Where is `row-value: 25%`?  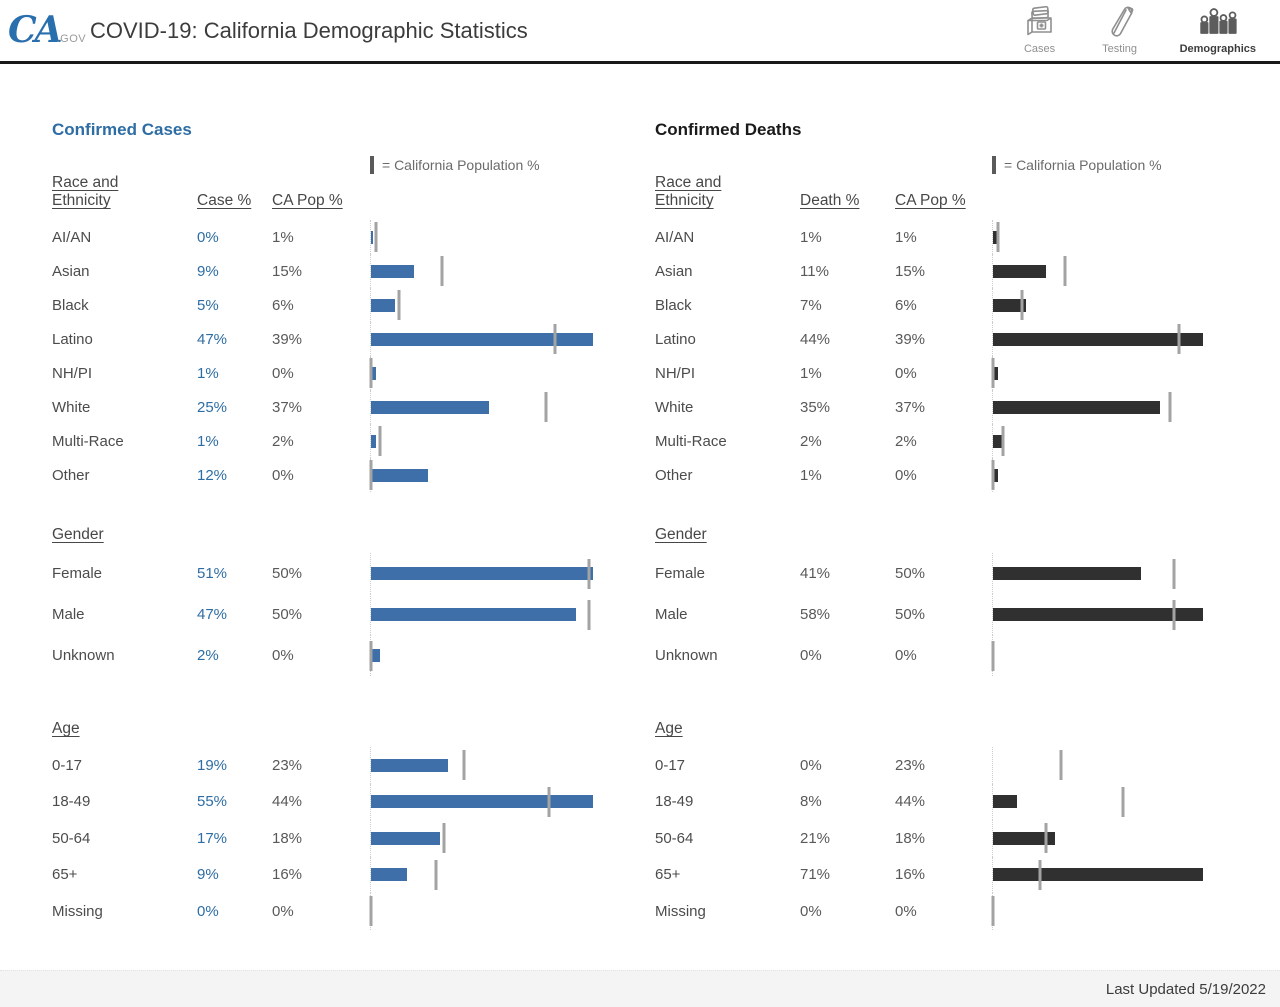
row-value: 25% is located at coordinates (212, 407).